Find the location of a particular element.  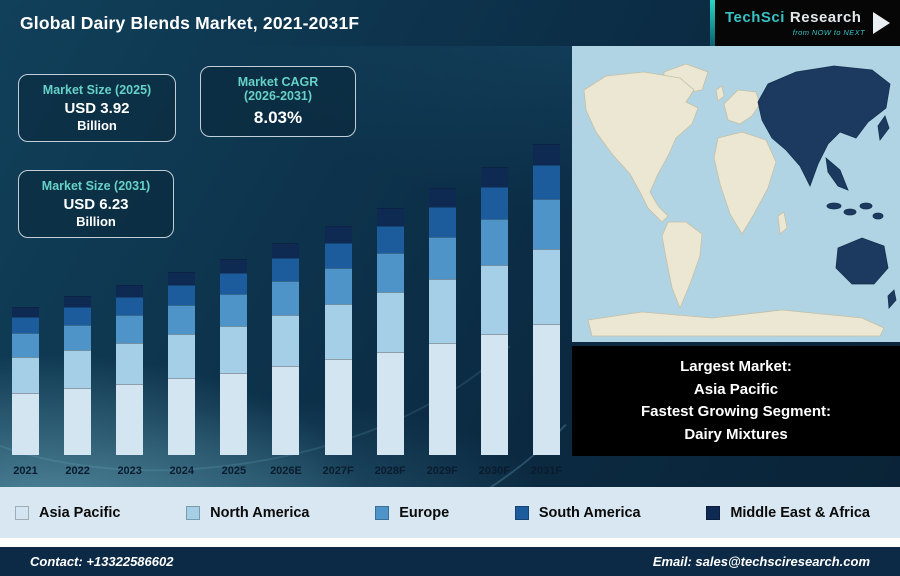

bar-2029F is located at coordinates (442, 321).